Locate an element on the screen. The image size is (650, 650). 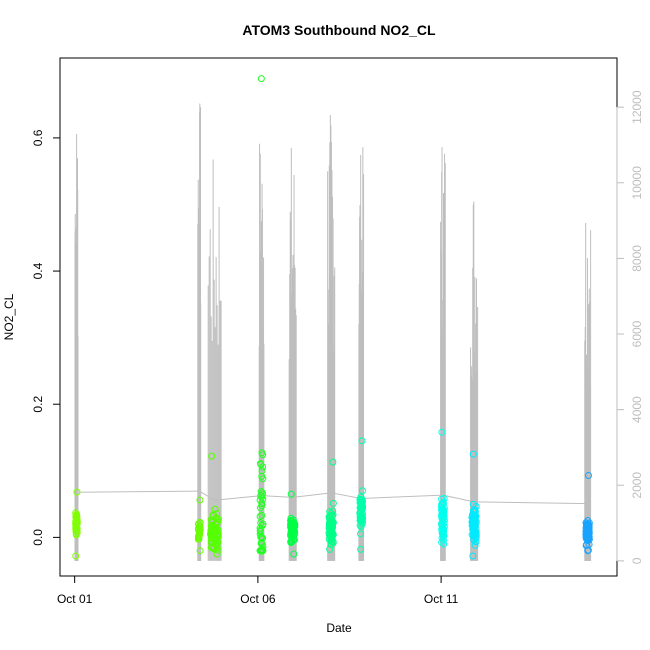
y2-tick-label: 10000 is located at coordinates (637, 183).